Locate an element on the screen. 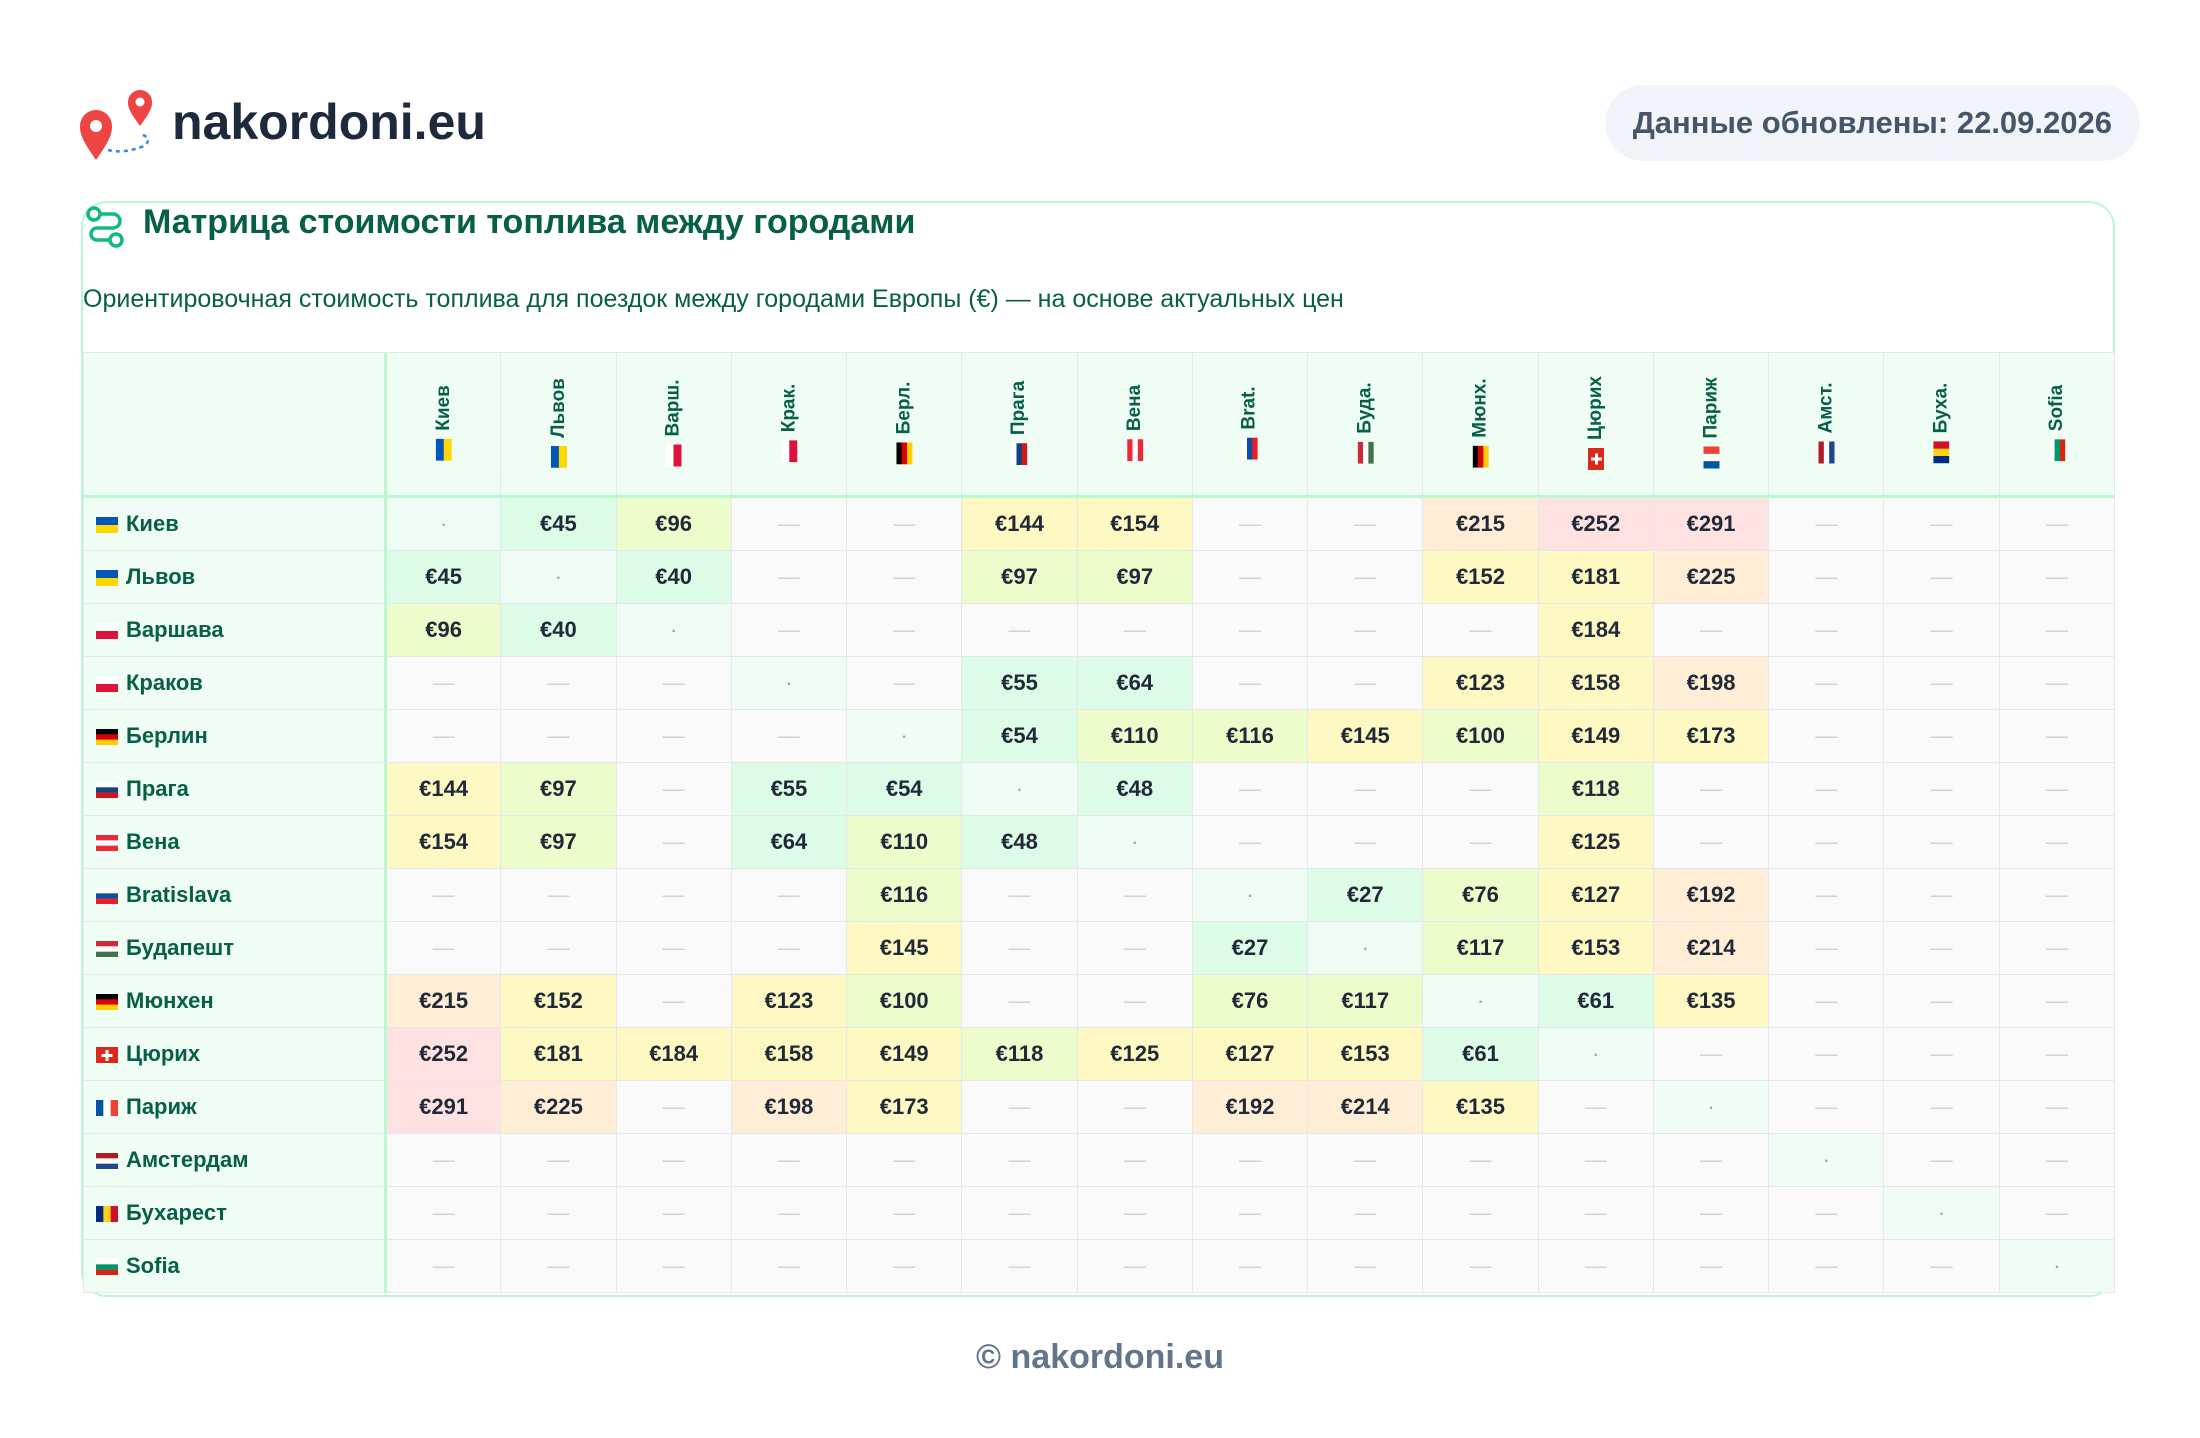 The image size is (2200, 1438). card-title: Матрица стоимости топлива между городами is located at coordinates (529, 222).